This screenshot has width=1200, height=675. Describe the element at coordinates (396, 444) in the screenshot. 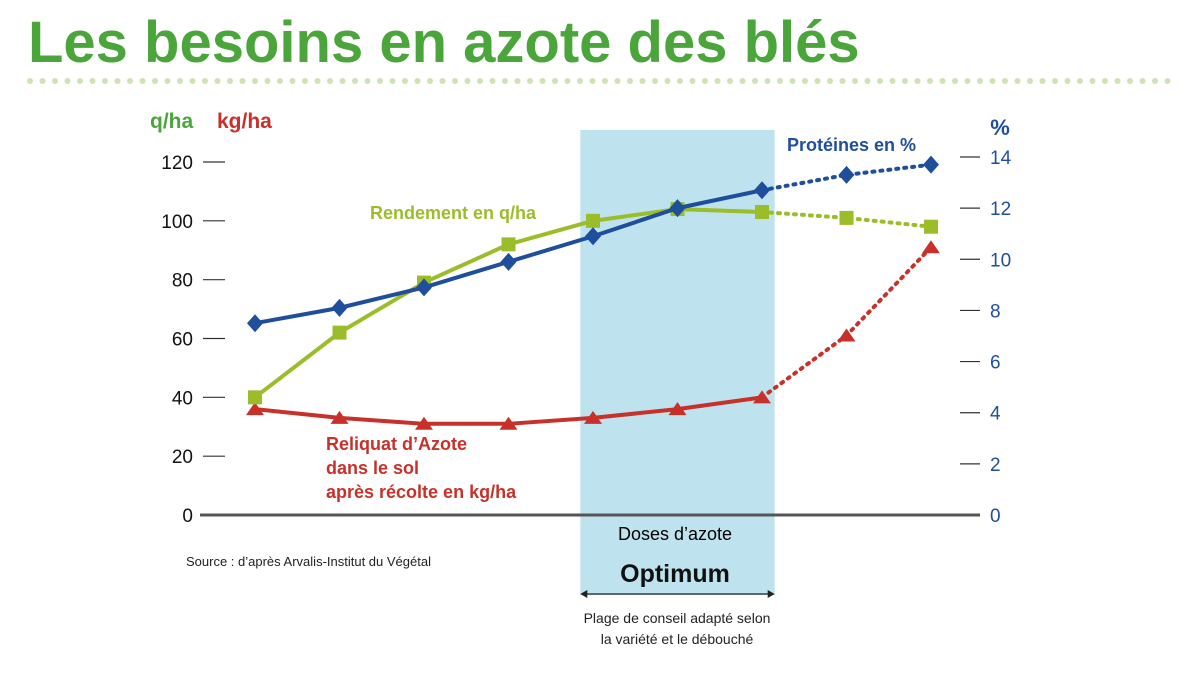

I see `series-label-reliquat-line1: Reliquat d’Azote` at that location.